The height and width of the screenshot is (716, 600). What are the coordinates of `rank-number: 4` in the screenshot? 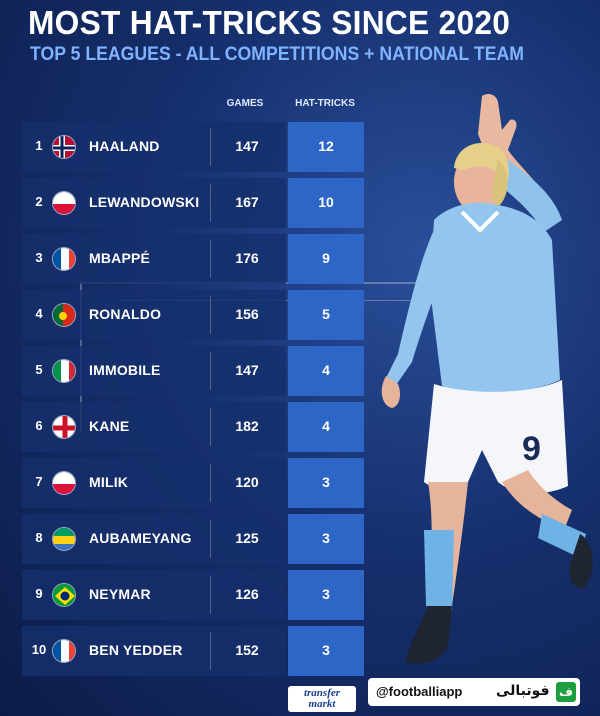 It's located at (39, 313).